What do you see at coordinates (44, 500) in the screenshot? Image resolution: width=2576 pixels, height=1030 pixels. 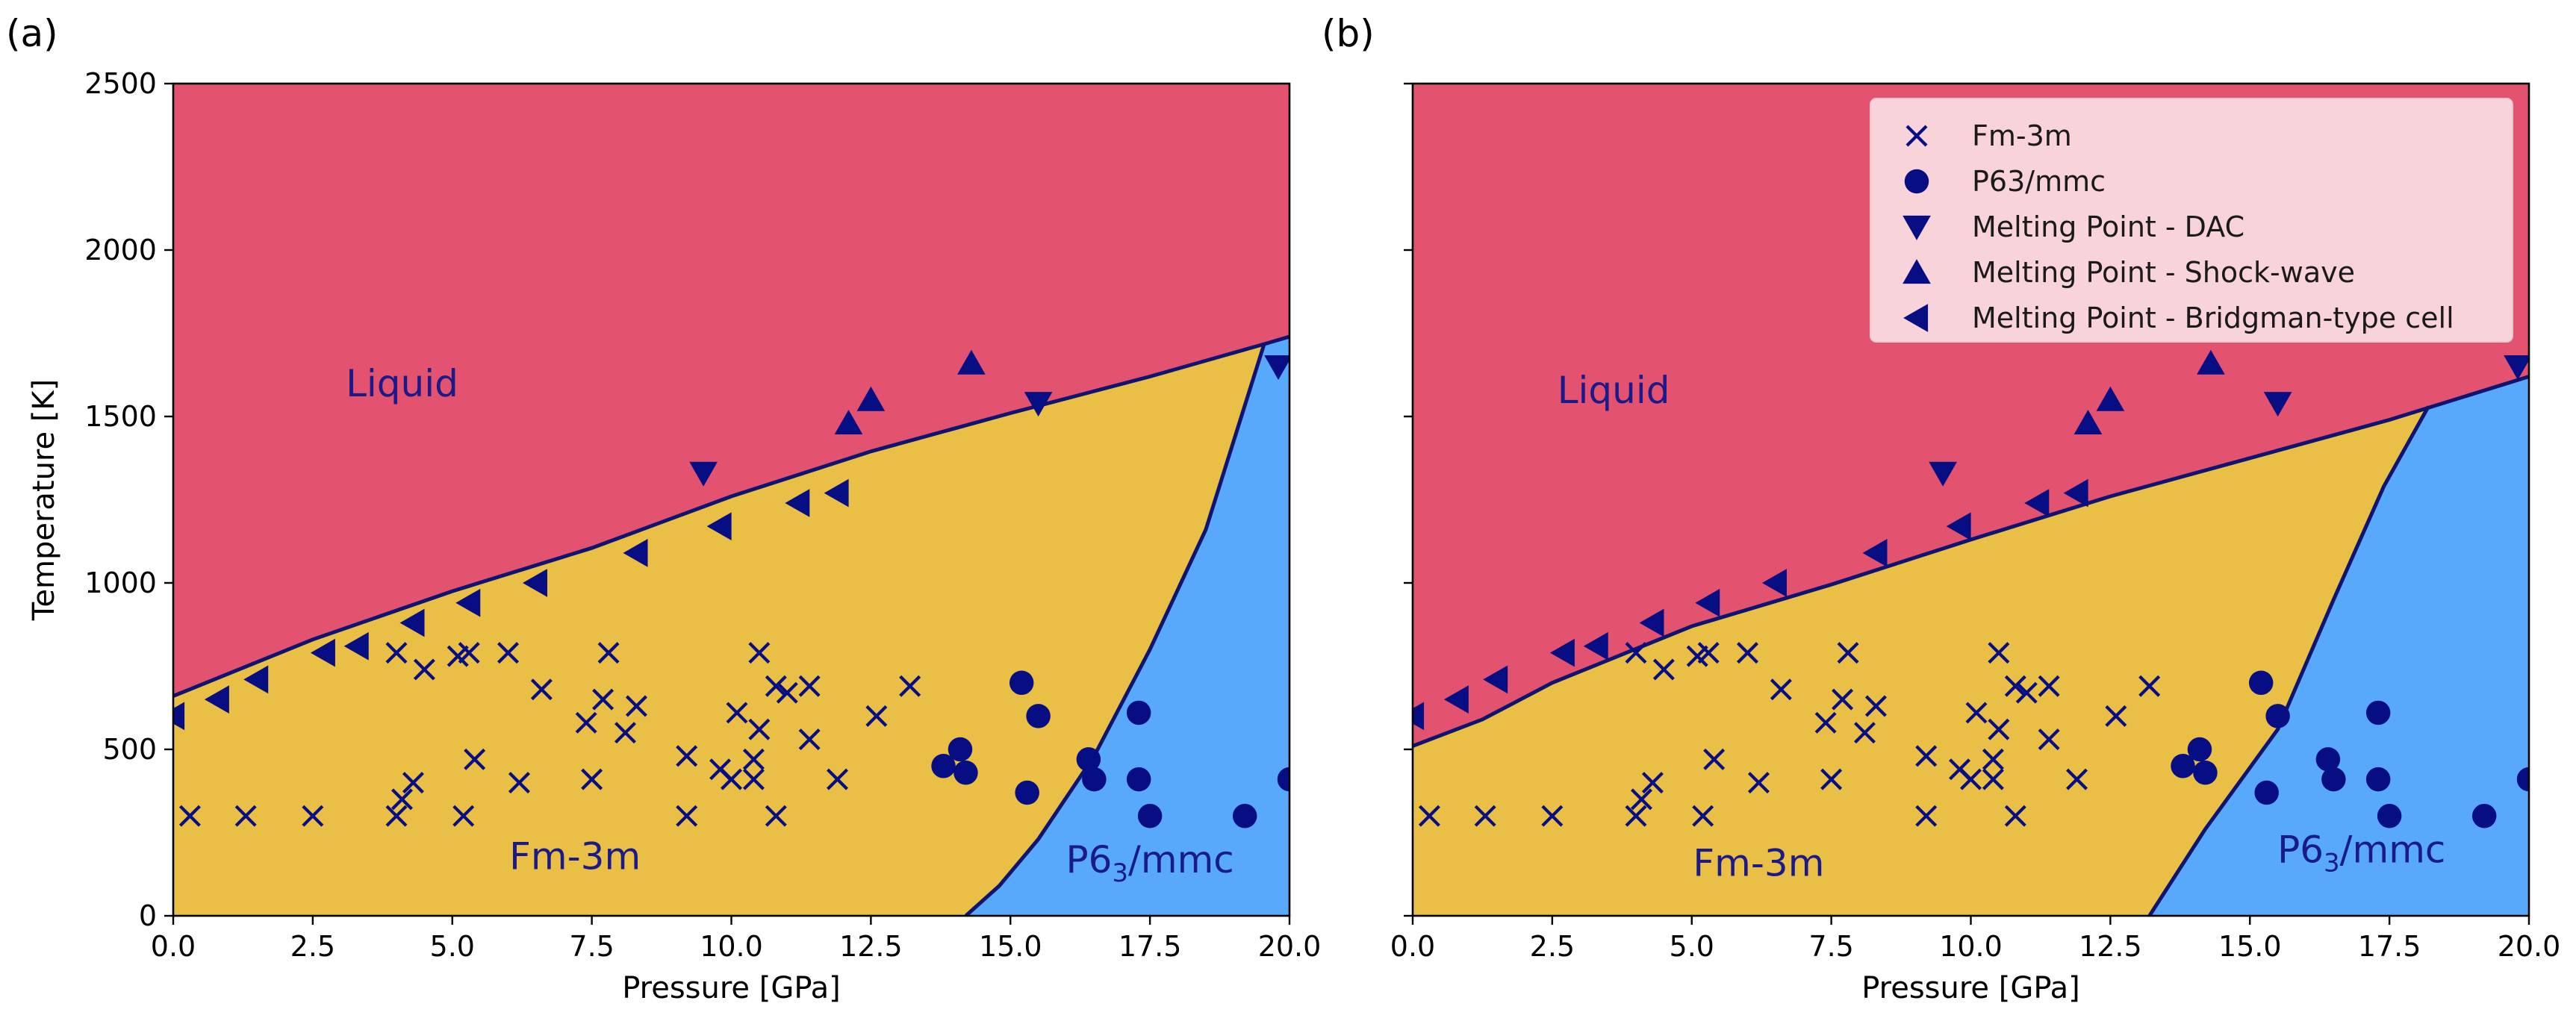 I see `y-axis-label: Temperature [K]` at bounding box center [44, 500].